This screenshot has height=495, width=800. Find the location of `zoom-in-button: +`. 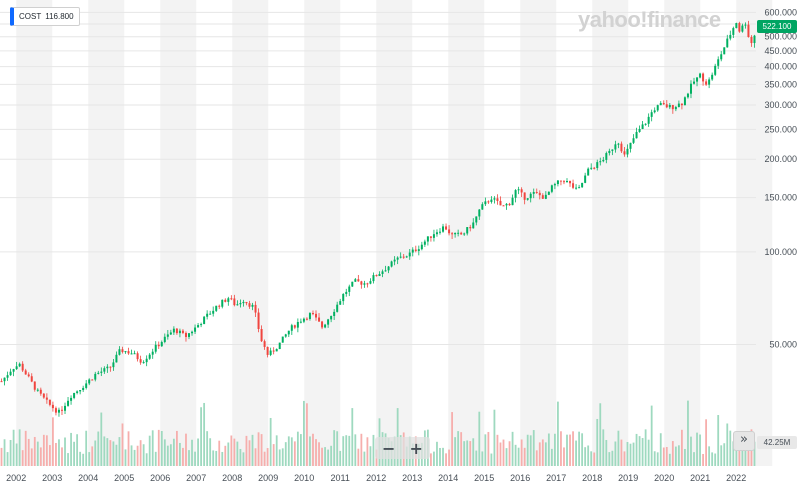

zoom-in-button: + is located at coordinates (417, 448).